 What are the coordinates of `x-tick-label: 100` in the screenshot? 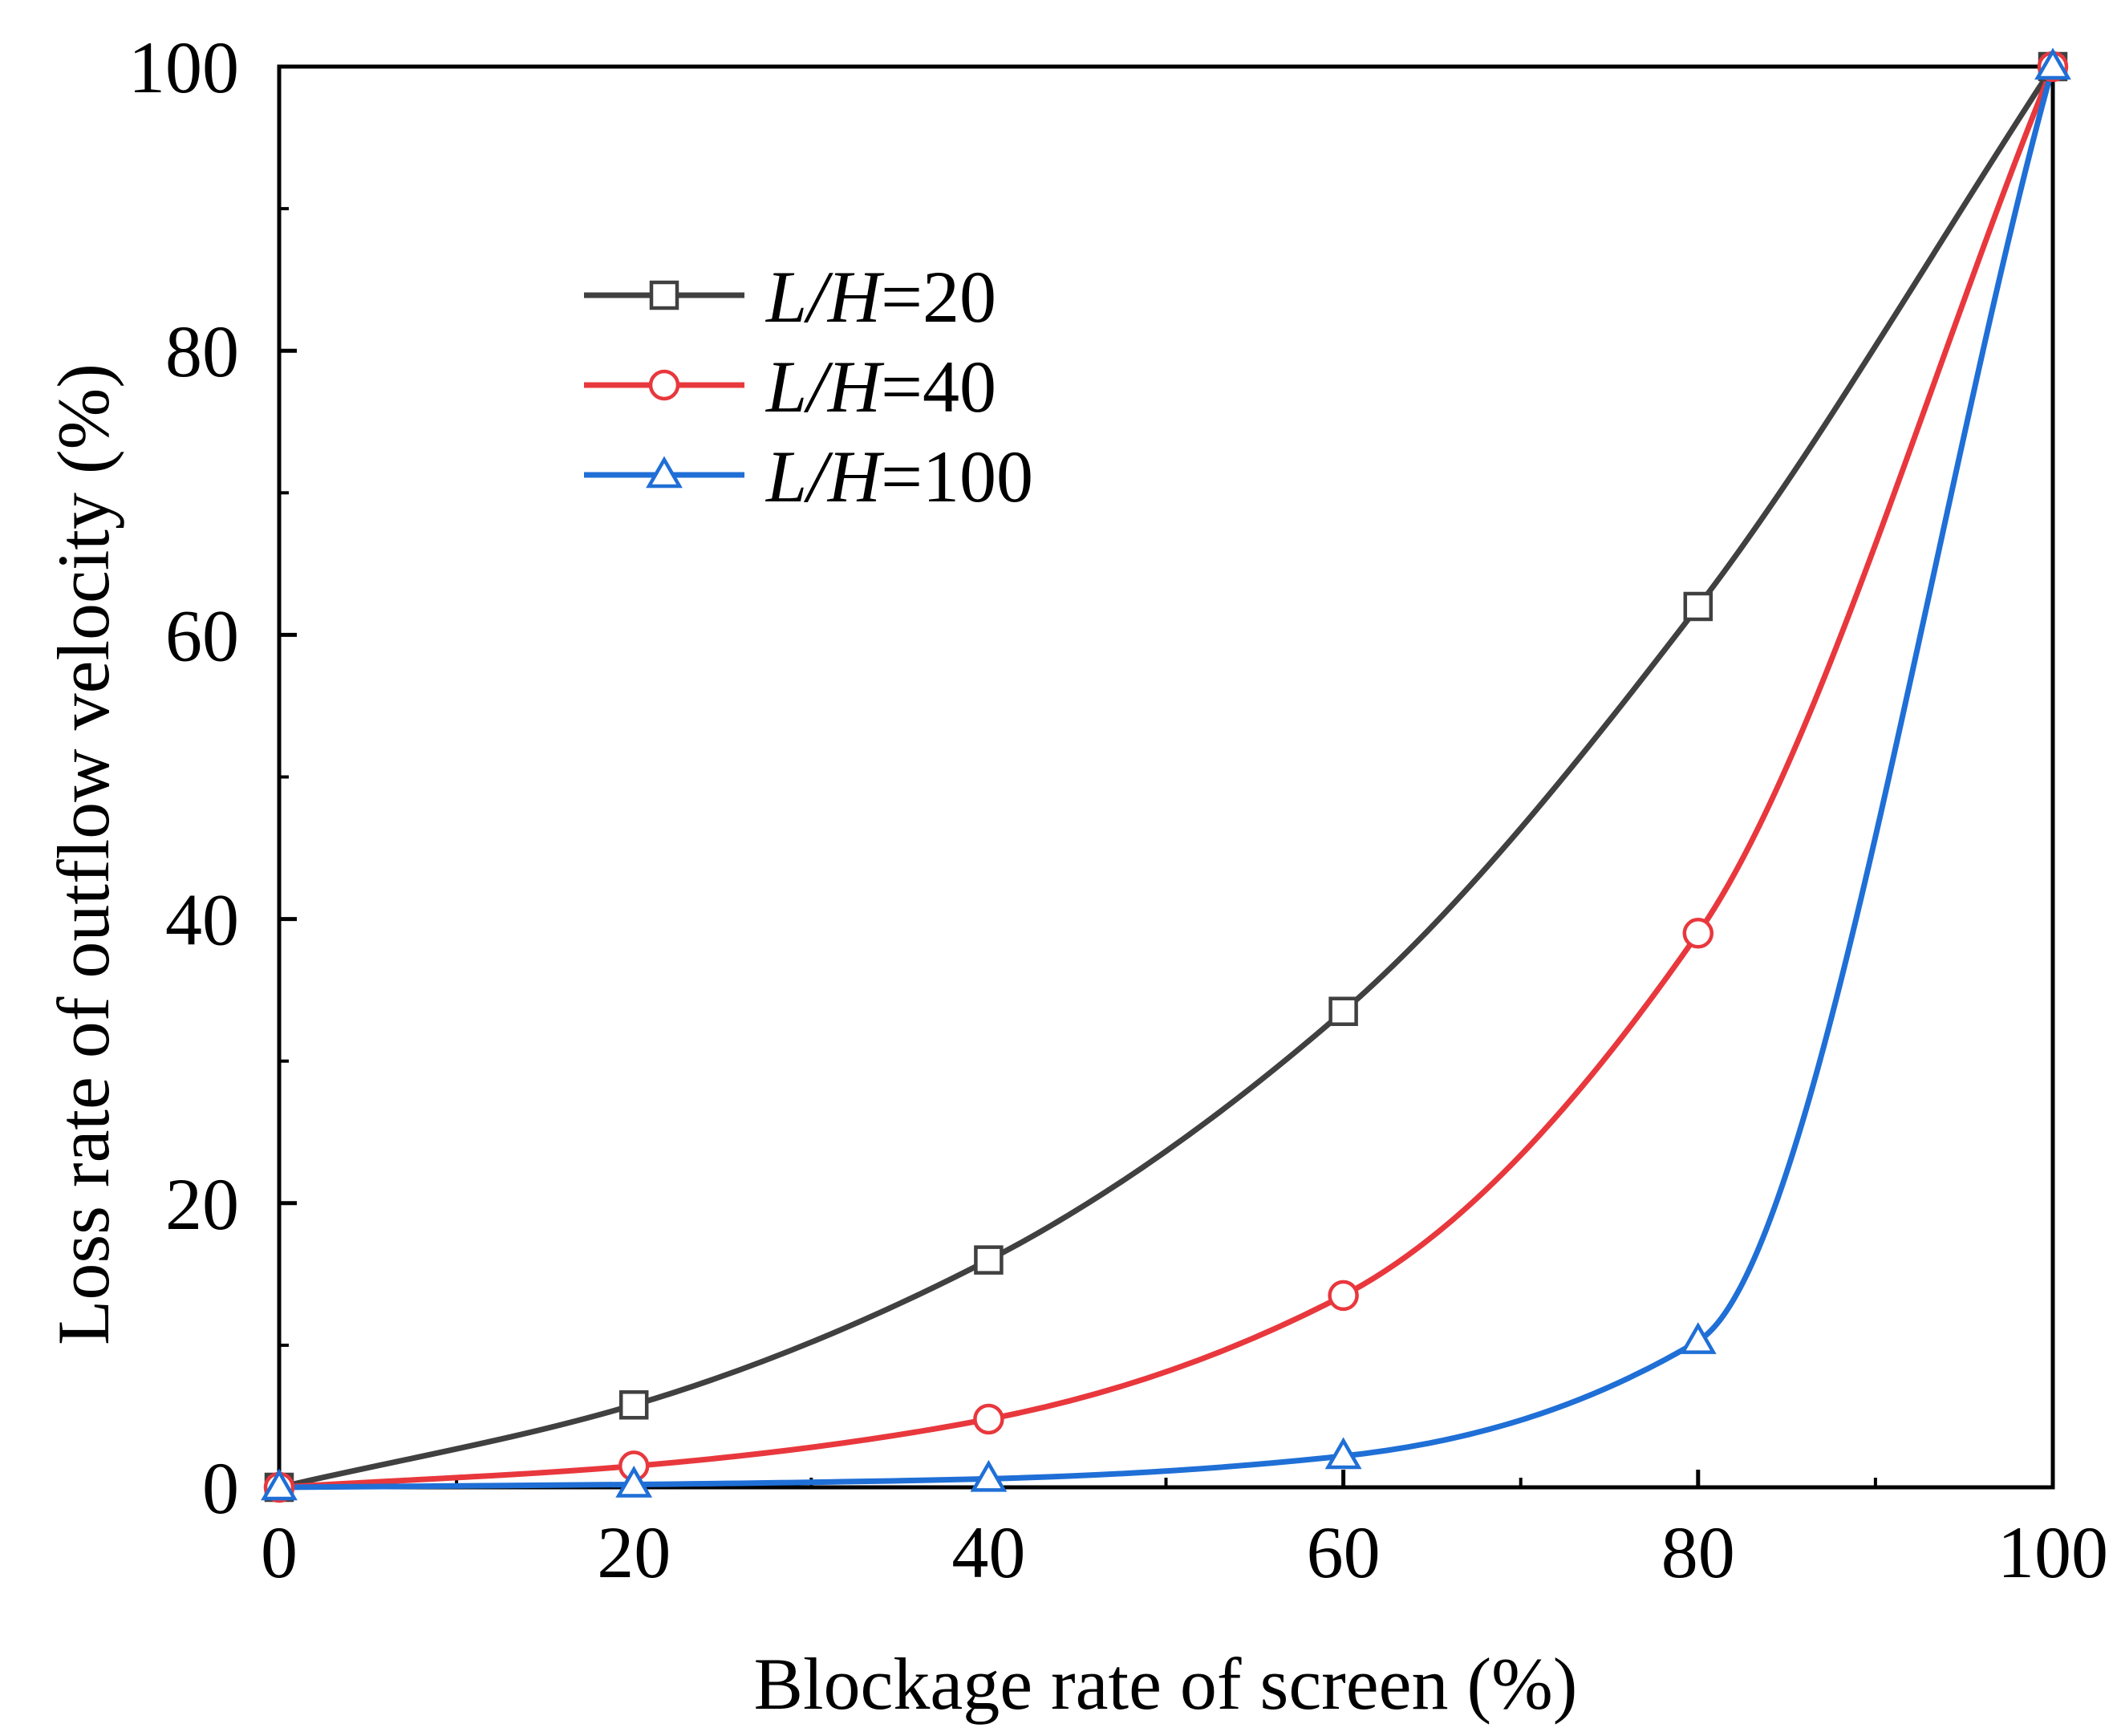 It's located at (2053, 1552).